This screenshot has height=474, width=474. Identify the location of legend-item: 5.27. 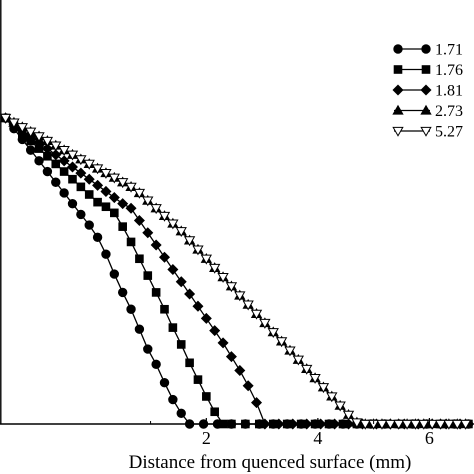
(427, 132).